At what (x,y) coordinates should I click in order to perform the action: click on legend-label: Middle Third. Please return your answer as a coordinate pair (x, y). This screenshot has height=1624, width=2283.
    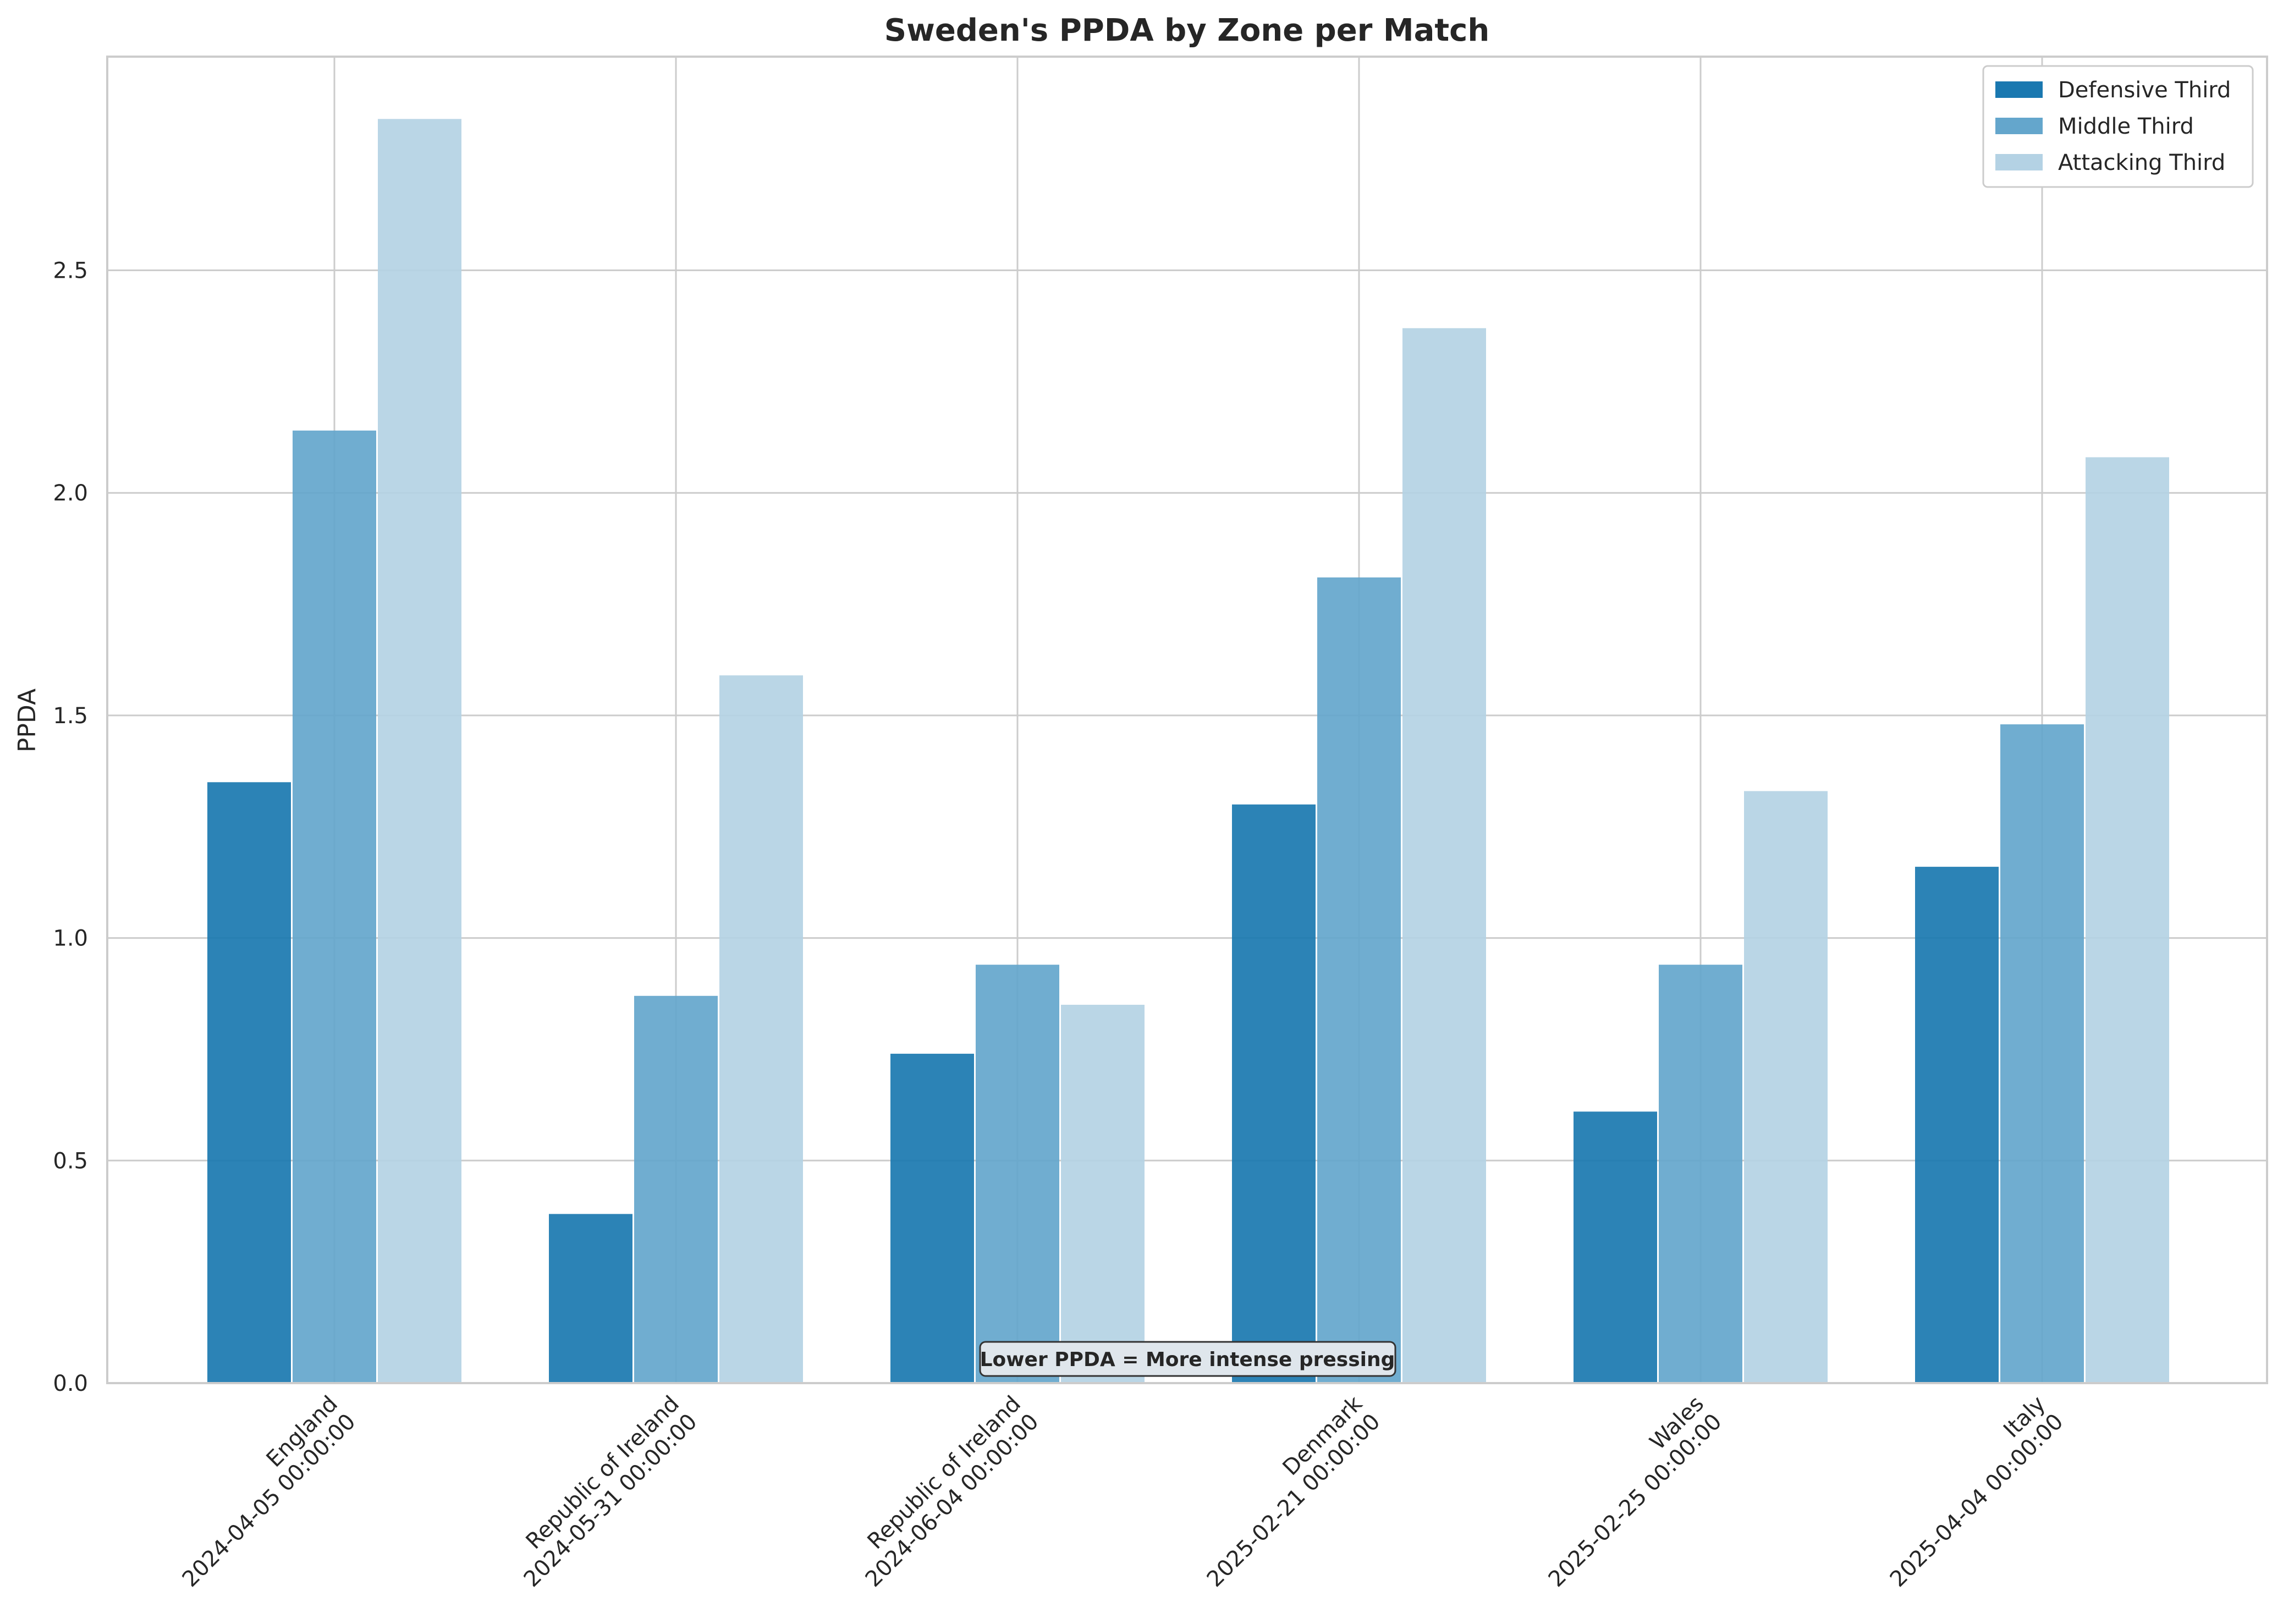
    Looking at the image, I should click on (2126, 126).